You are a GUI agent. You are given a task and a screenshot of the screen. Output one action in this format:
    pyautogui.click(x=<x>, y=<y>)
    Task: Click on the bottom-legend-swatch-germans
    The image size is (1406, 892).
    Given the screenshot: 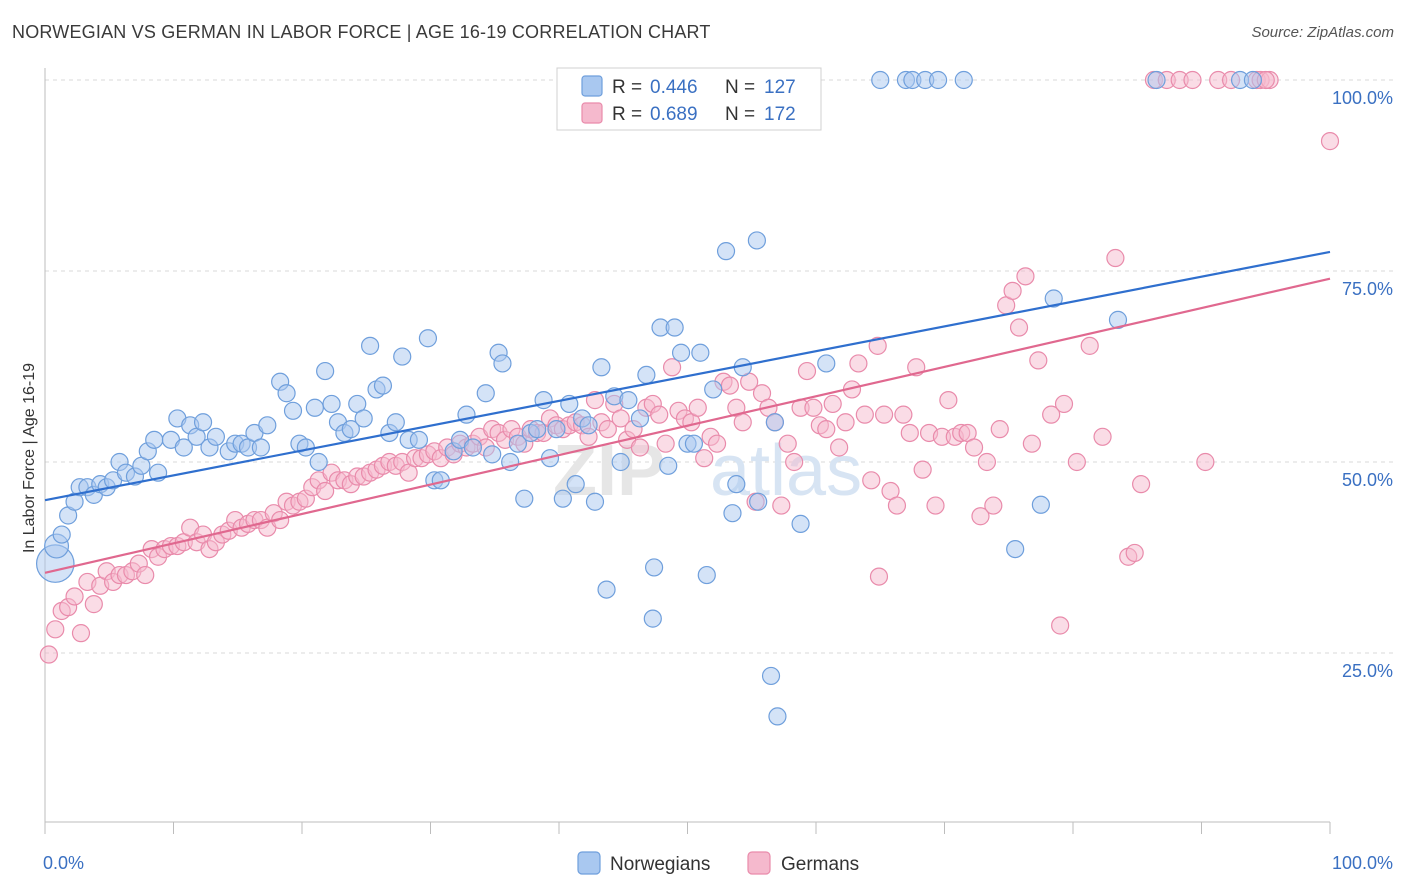 What is the action you would take?
    pyautogui.click(x=759, y=863)
    